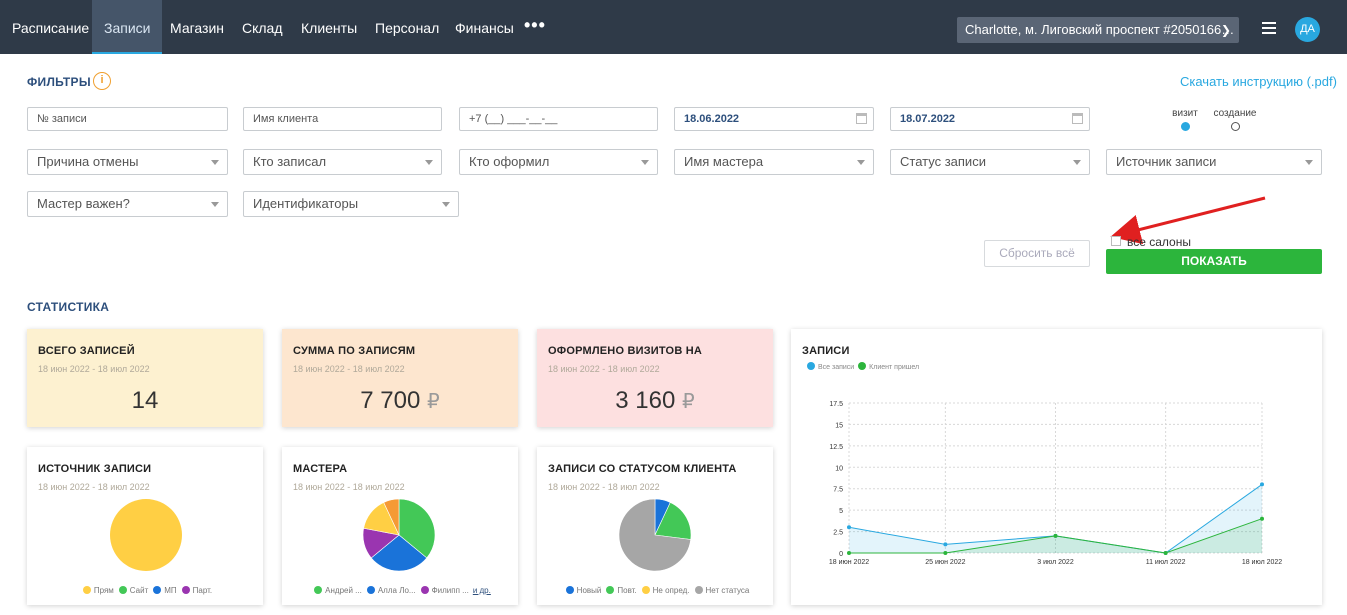 The height and width of the screenshot is (615, 1347). Describe the element at coordinates (841, 554) in the screenshot. I see `y-tick-label: 0` at that location.